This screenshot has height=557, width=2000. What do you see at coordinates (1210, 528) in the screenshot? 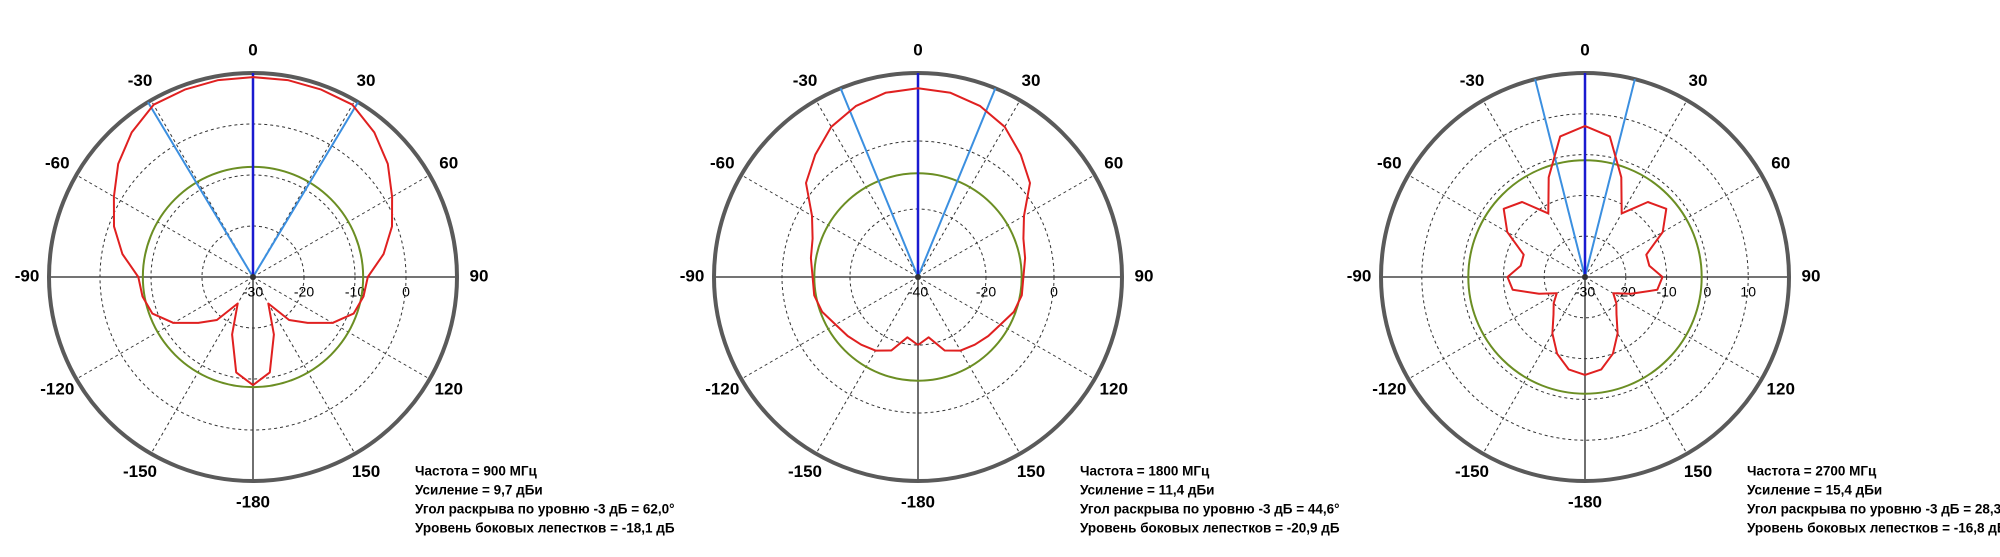
I see `info-line: Уровень боковых лепестков = -20,9 дБ` at bounding box center [1210, 528].